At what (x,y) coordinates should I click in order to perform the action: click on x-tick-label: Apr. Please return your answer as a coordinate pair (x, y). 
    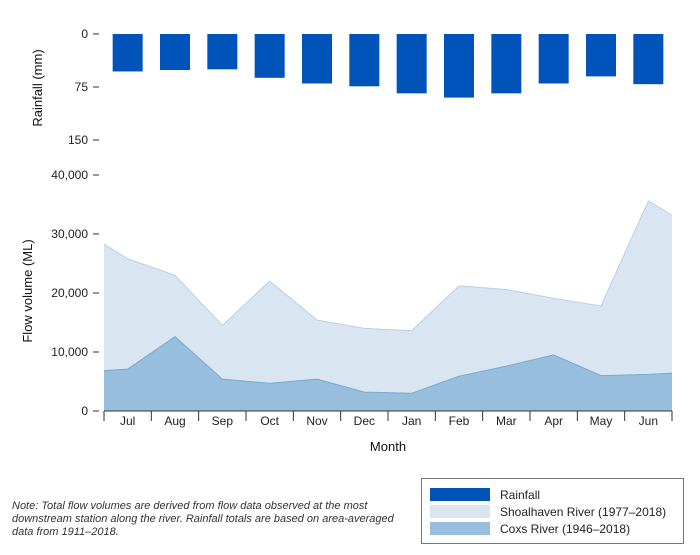
    Looking at the image, I should click on (553, 421).